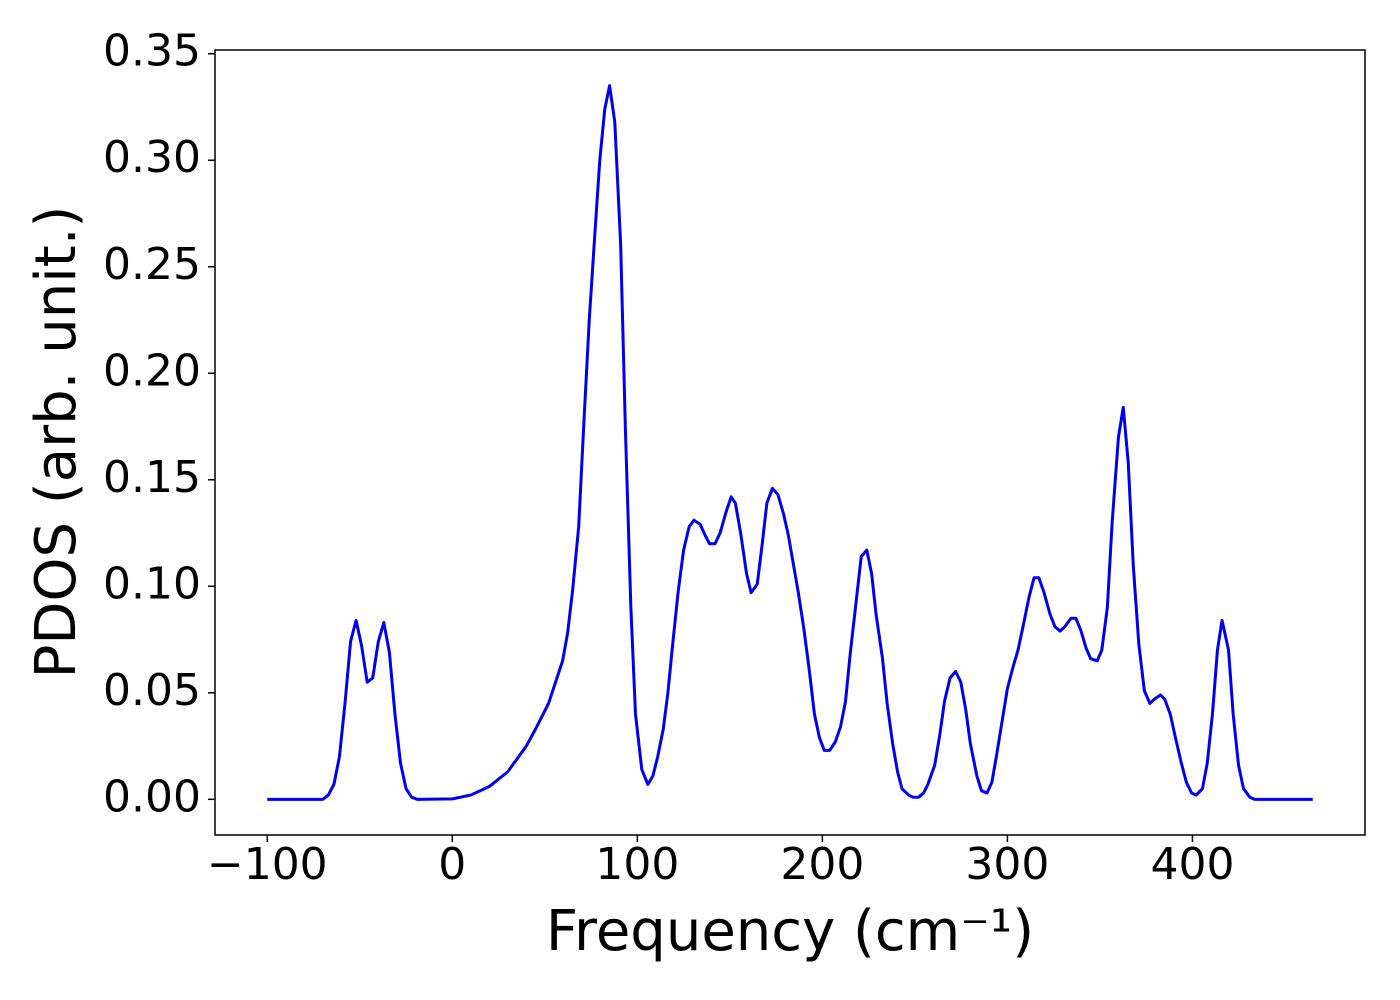 The image size is (1400, 1000). Describe the element at coordinates (152, 157) in the screenshot. I see `y-tick-label: 0.30` at that location.